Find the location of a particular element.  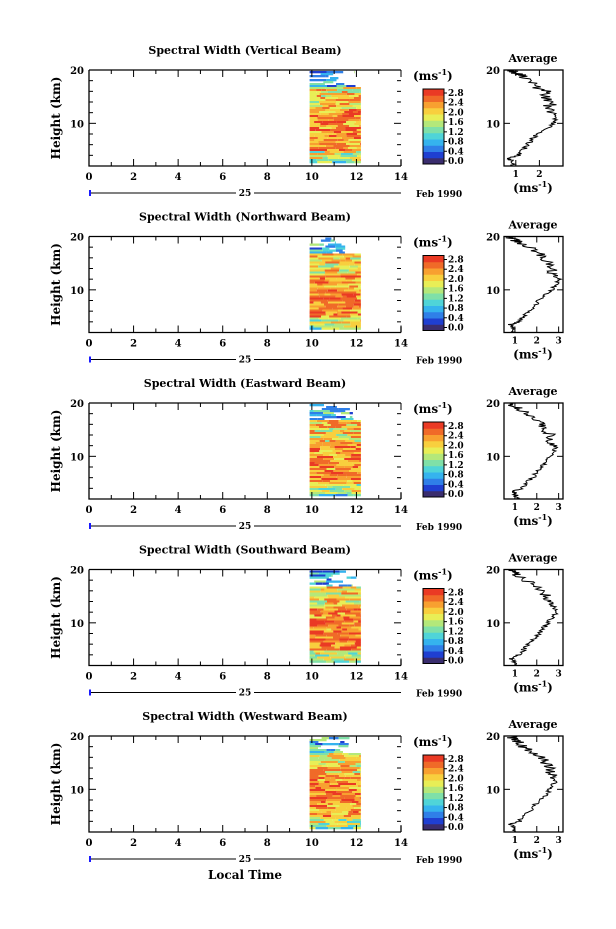

colorbar-tick-label: 2.4 is located at coordinates (456, 603).